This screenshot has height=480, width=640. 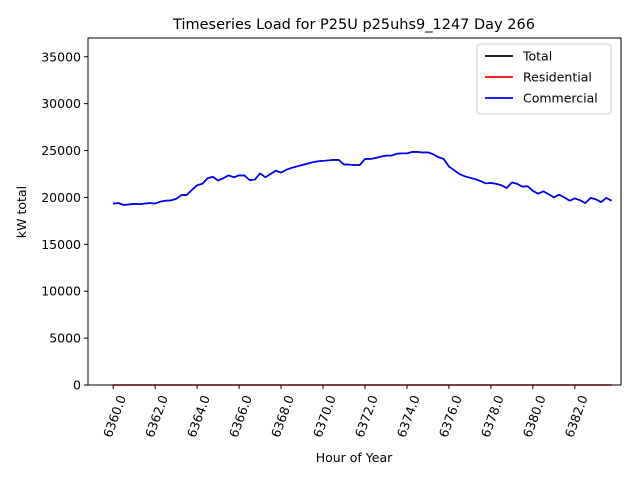 I want to click on y-tick-label: 35000, so click(x=61, y=56).